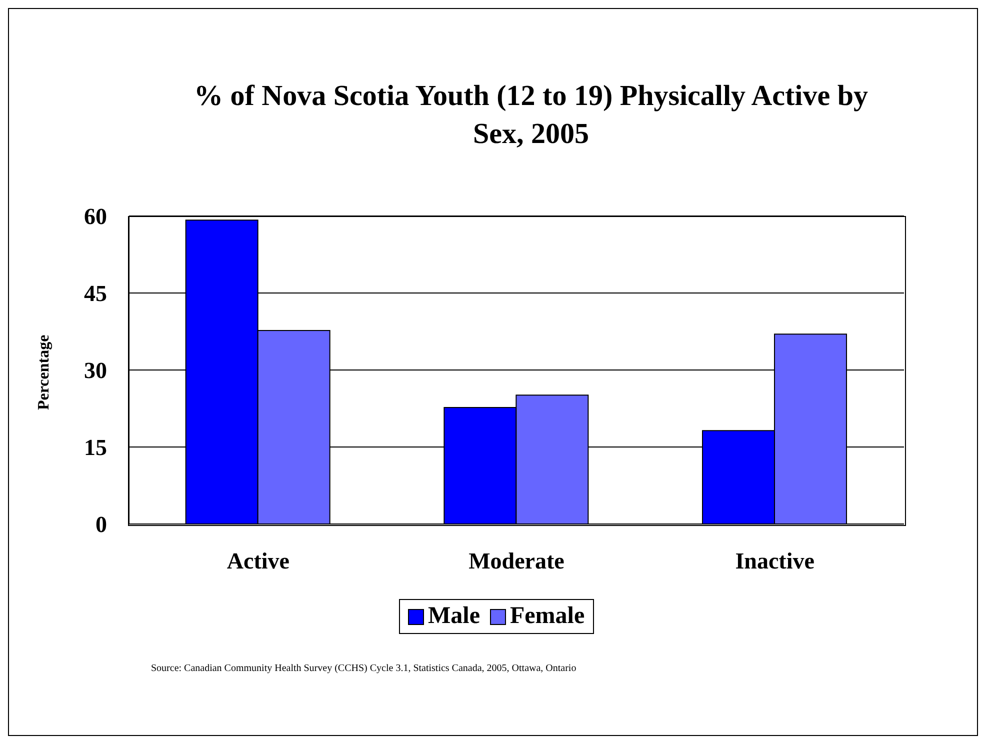  What do you see at coordinates (95, 293) in the screenshot?
I see `y-tick-label: 45` at bounding box center [95, 293].